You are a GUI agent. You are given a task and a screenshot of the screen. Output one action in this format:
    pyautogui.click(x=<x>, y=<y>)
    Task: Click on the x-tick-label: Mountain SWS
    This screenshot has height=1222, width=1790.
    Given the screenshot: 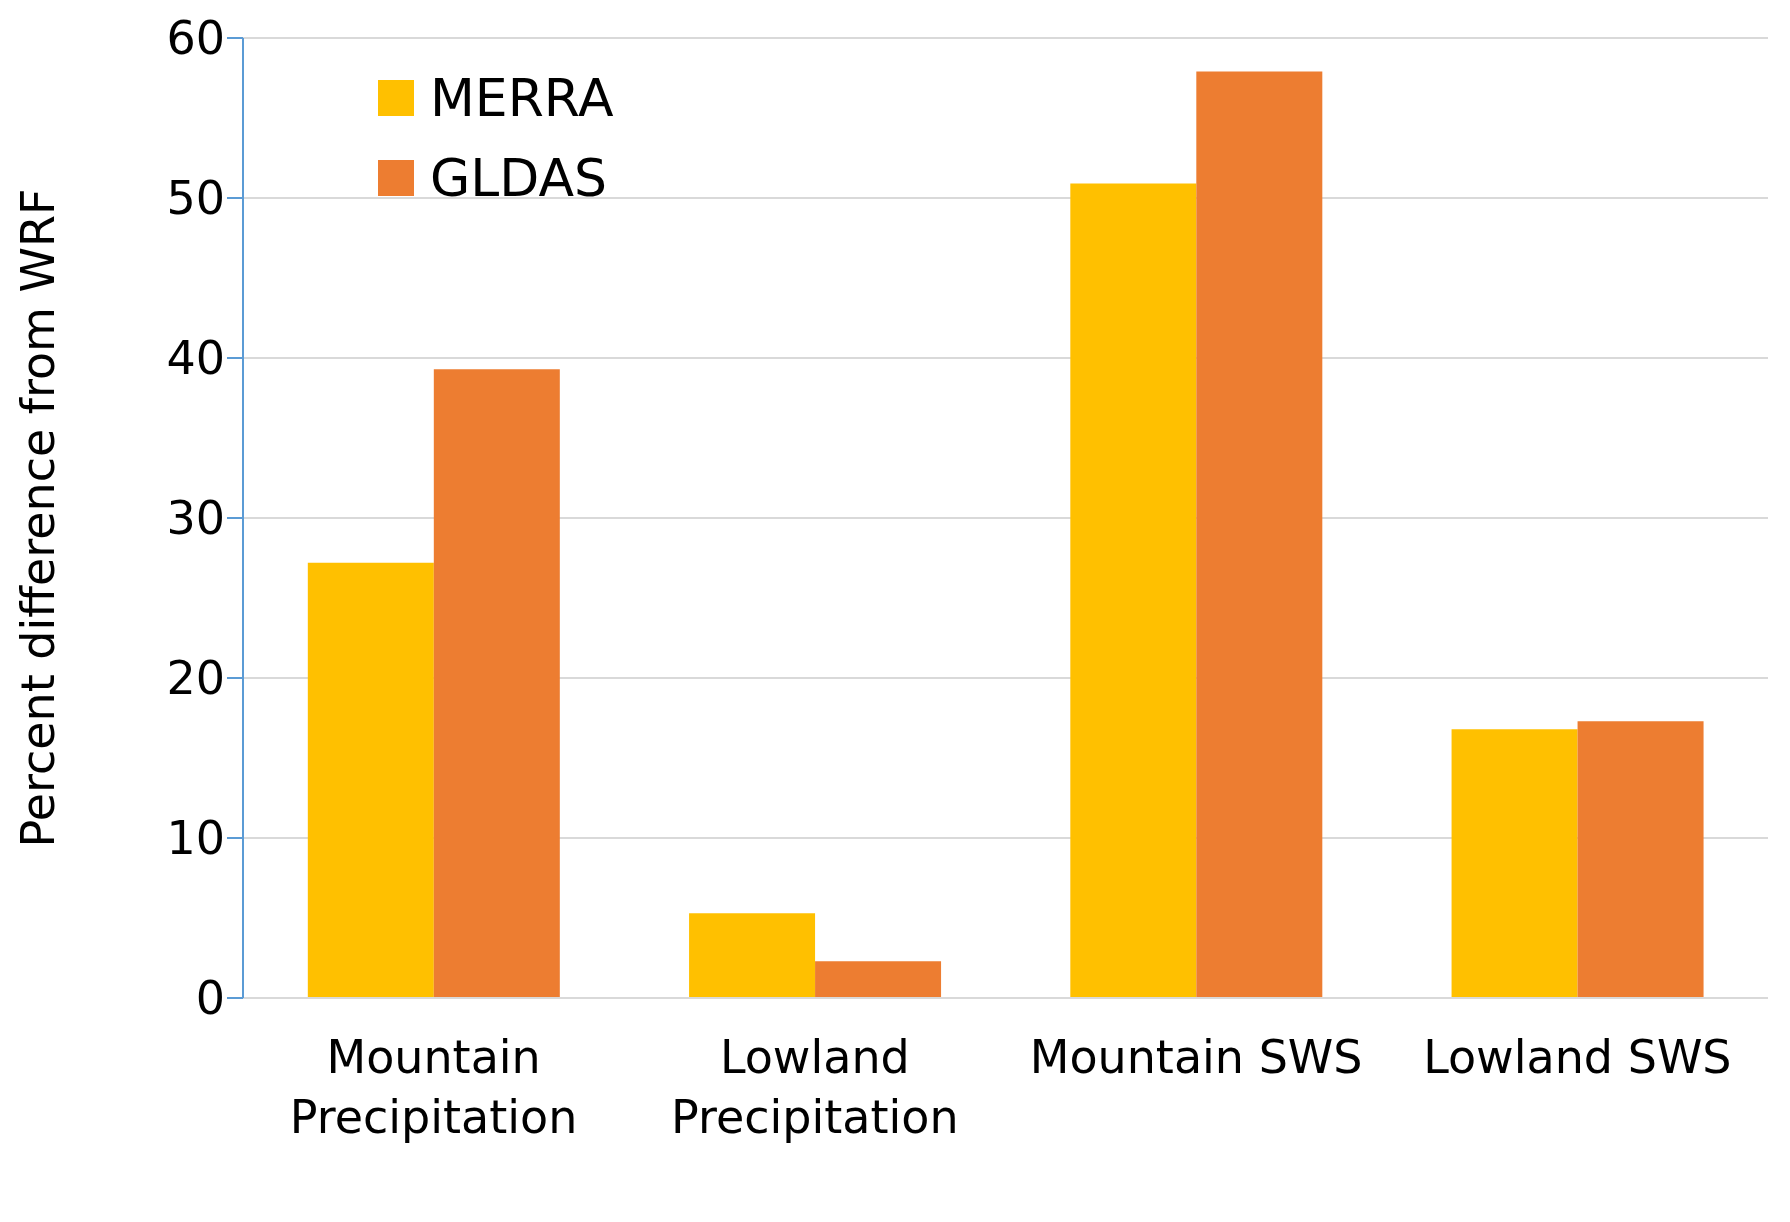 What is the action you would take?
    pyautogui.click(x=1196, y=1056)
    